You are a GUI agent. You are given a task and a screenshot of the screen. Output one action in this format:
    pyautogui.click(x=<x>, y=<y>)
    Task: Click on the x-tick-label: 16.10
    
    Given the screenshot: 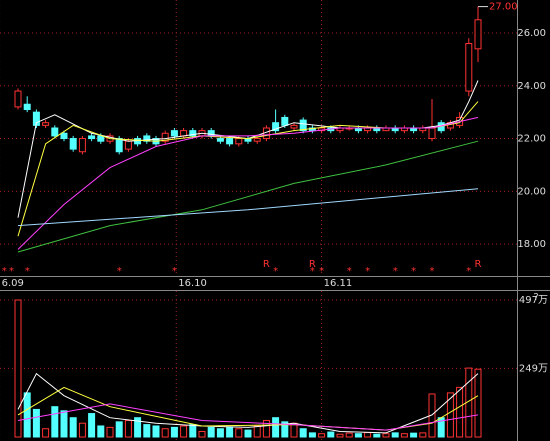 What is the action you would take?
    pyautogui.click(x=192, y=283)
    